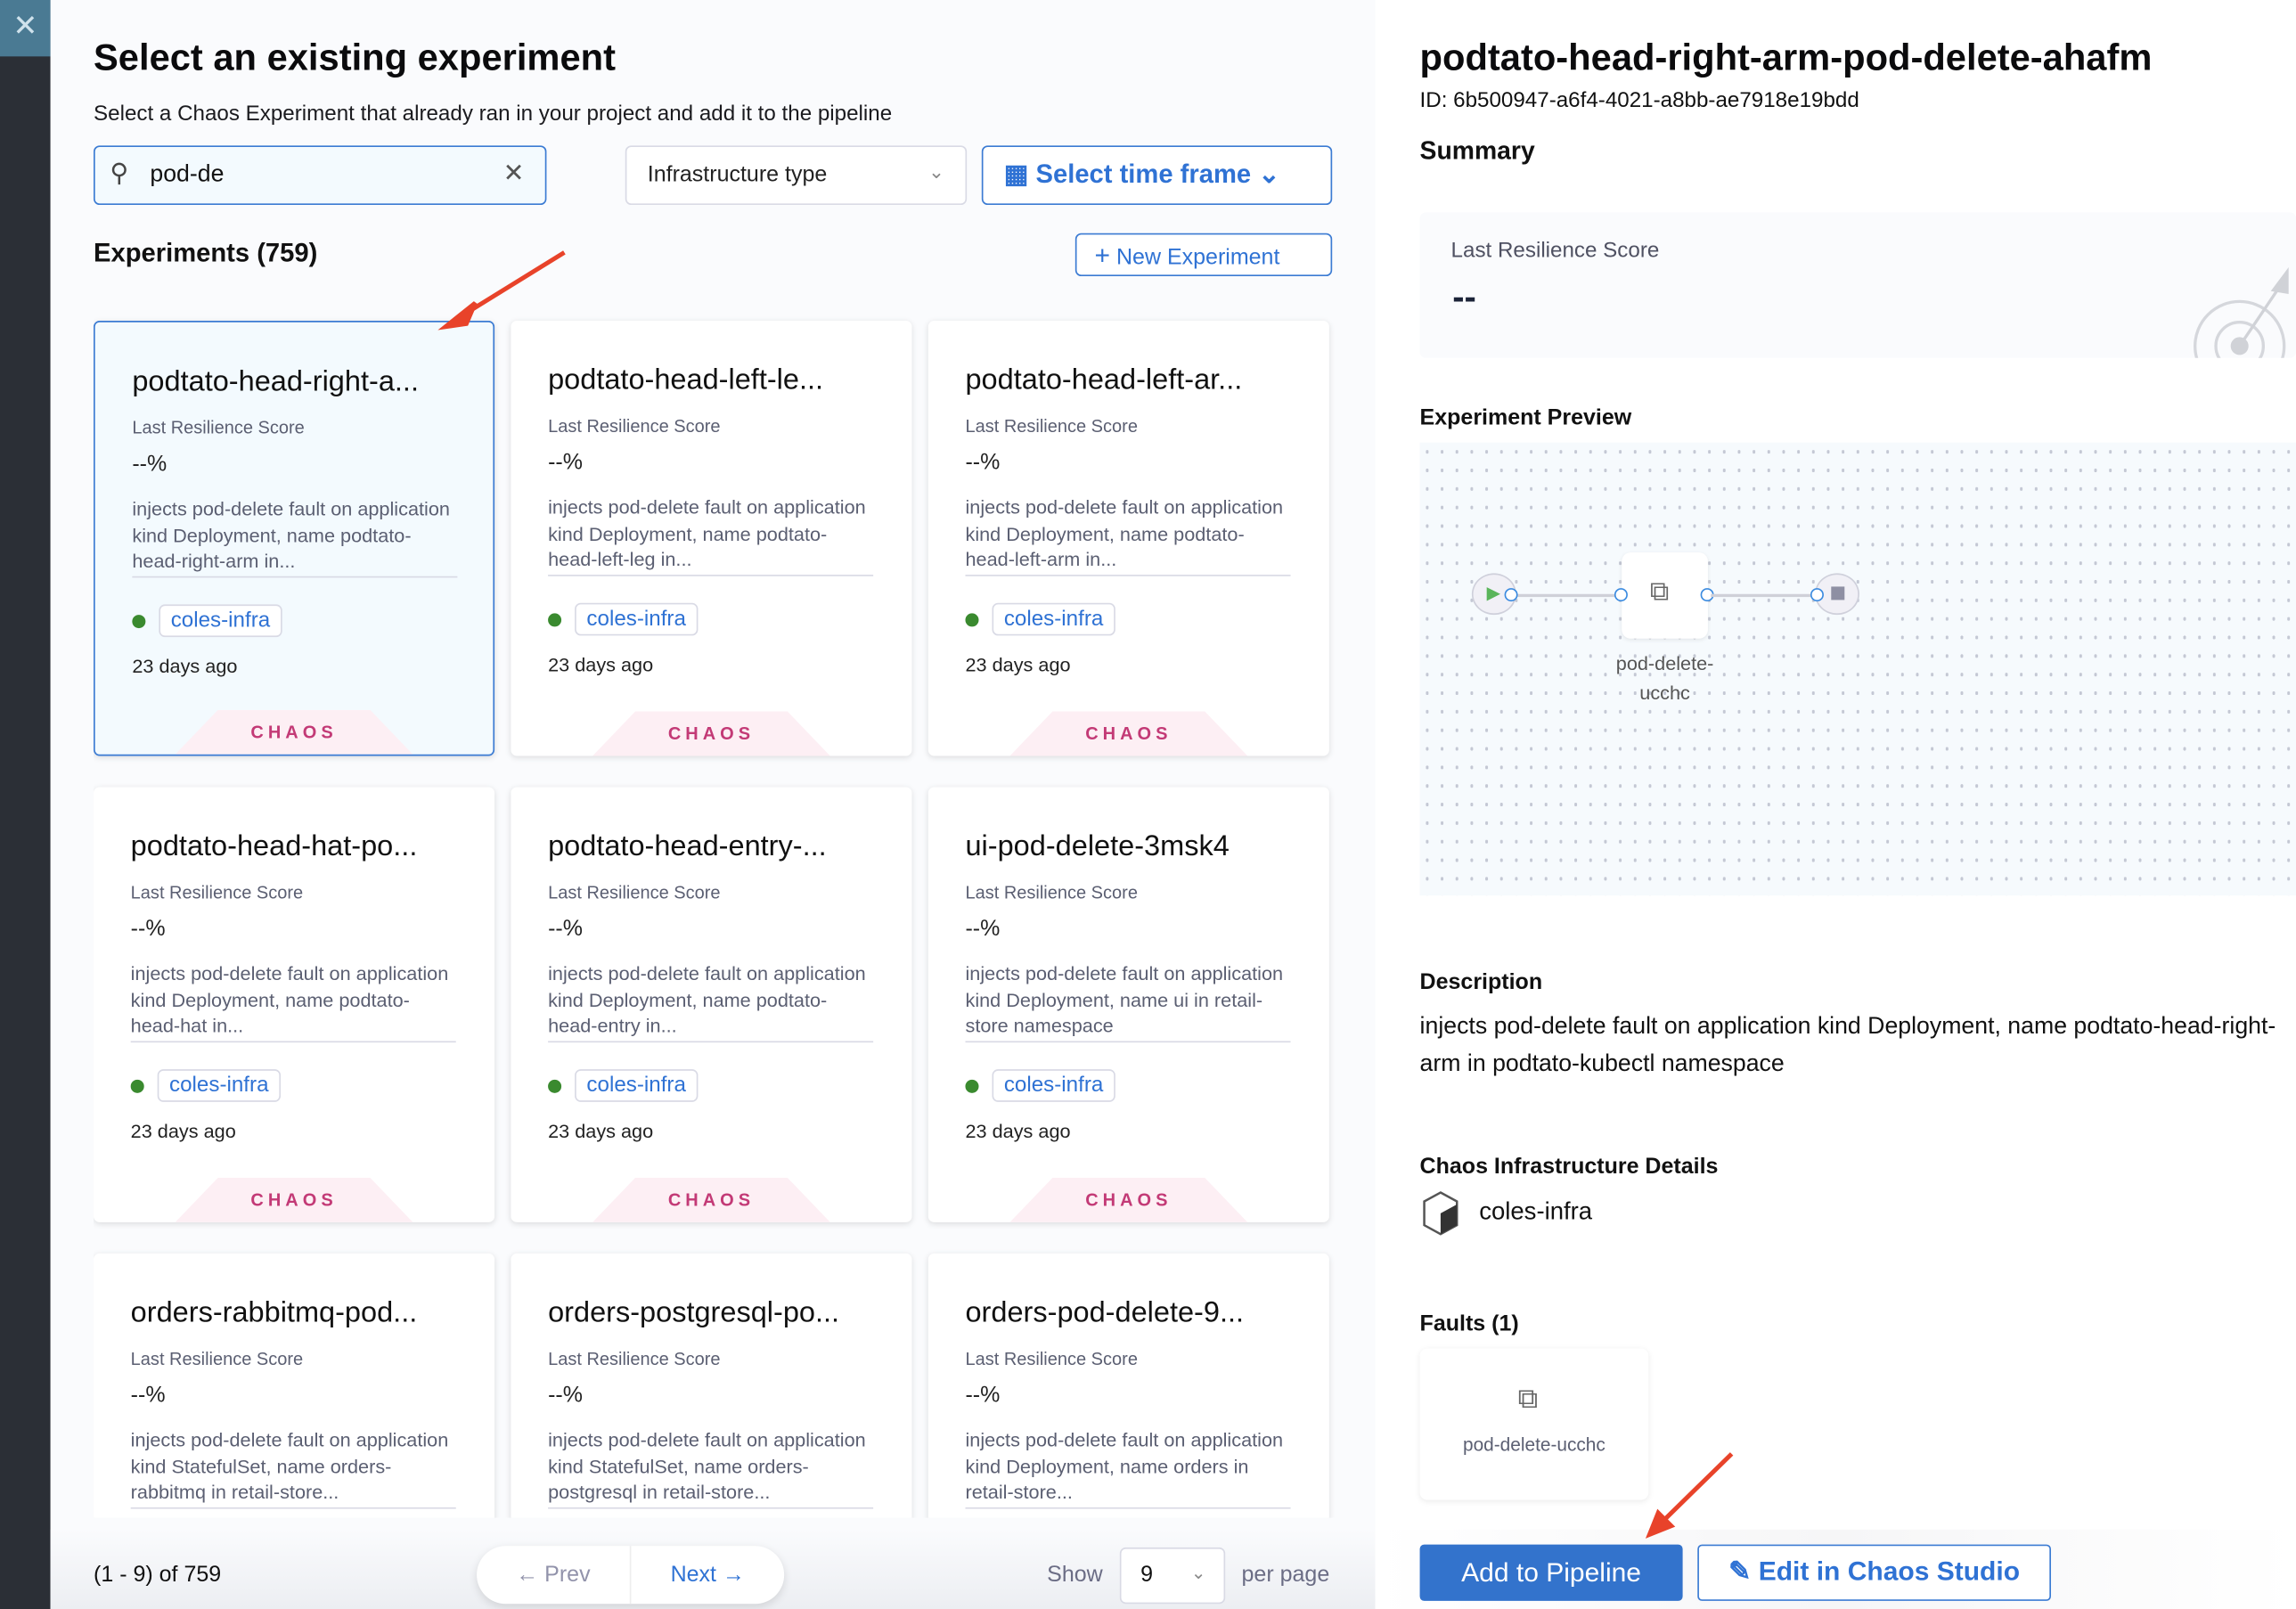 Image resolution: width=2296 pixels, height=1609 pixels. I want to click on edit-in-chaos-studio-button: ✎ Edit in Chaos Studio, so click(1874, 1572).